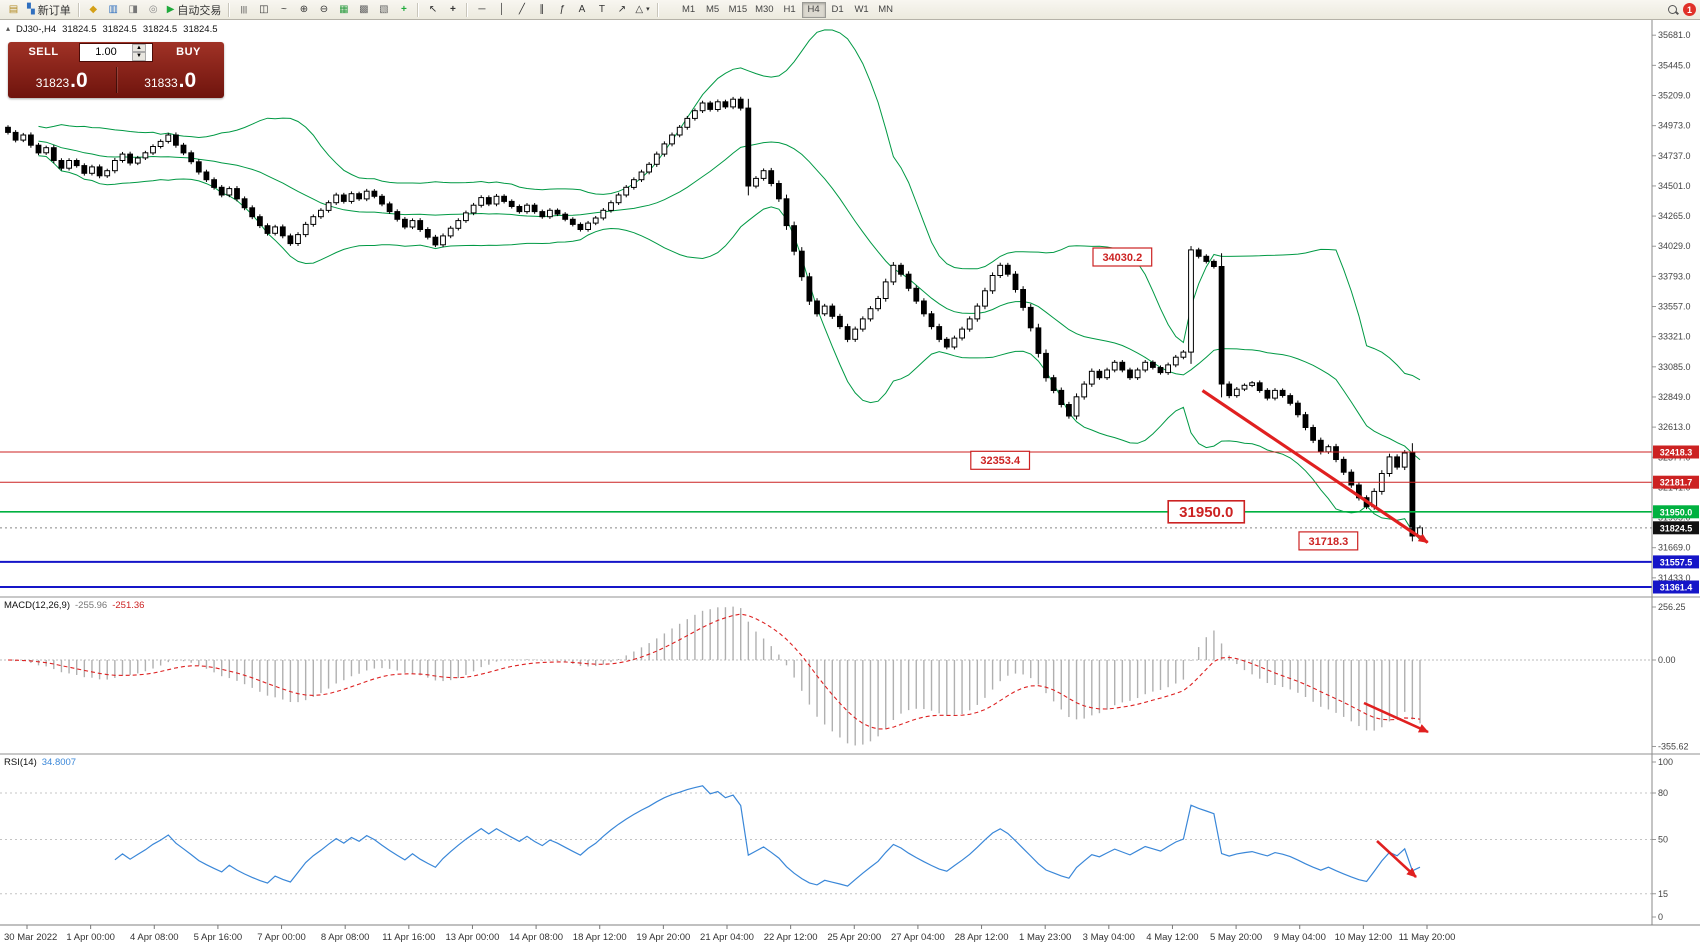 The image size is (1700, 947). What do you see at coordinates (139, 47) in the screenshot?
I see `volume-up-button: ▲` at bounding box center [139, 47].